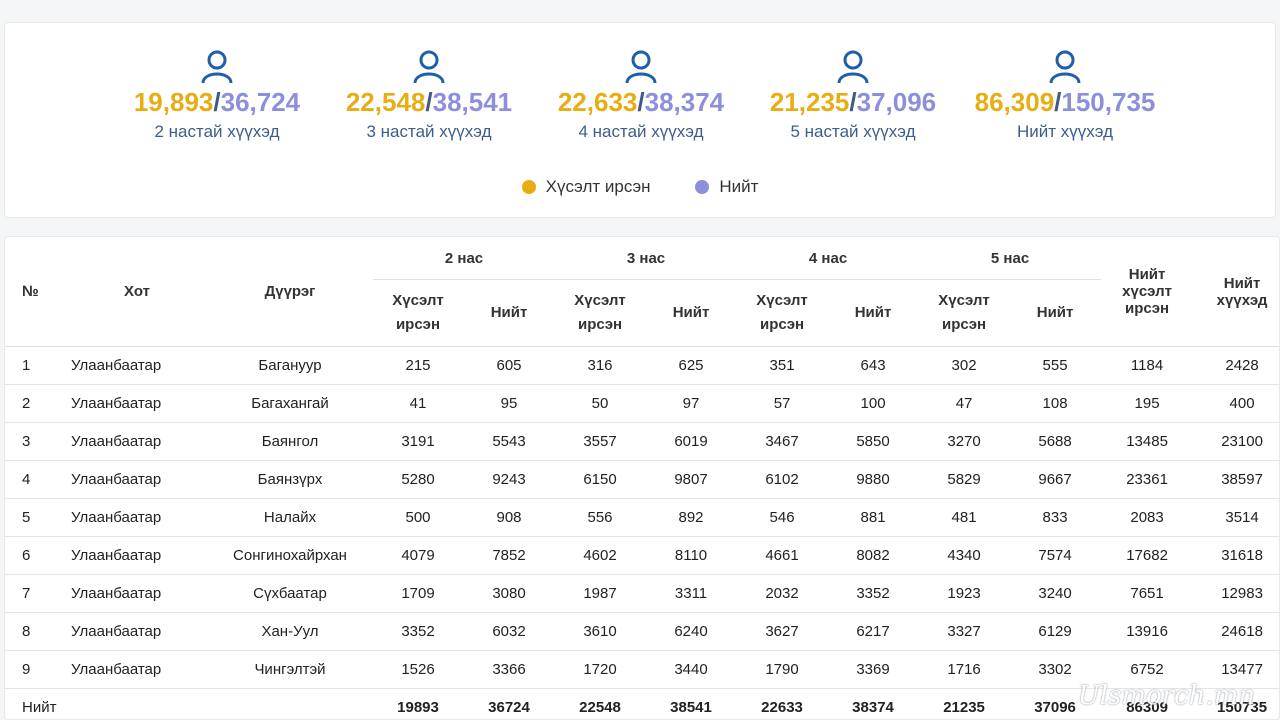  I want to click on header-group-5: 5 нас, so click(1010, 258).